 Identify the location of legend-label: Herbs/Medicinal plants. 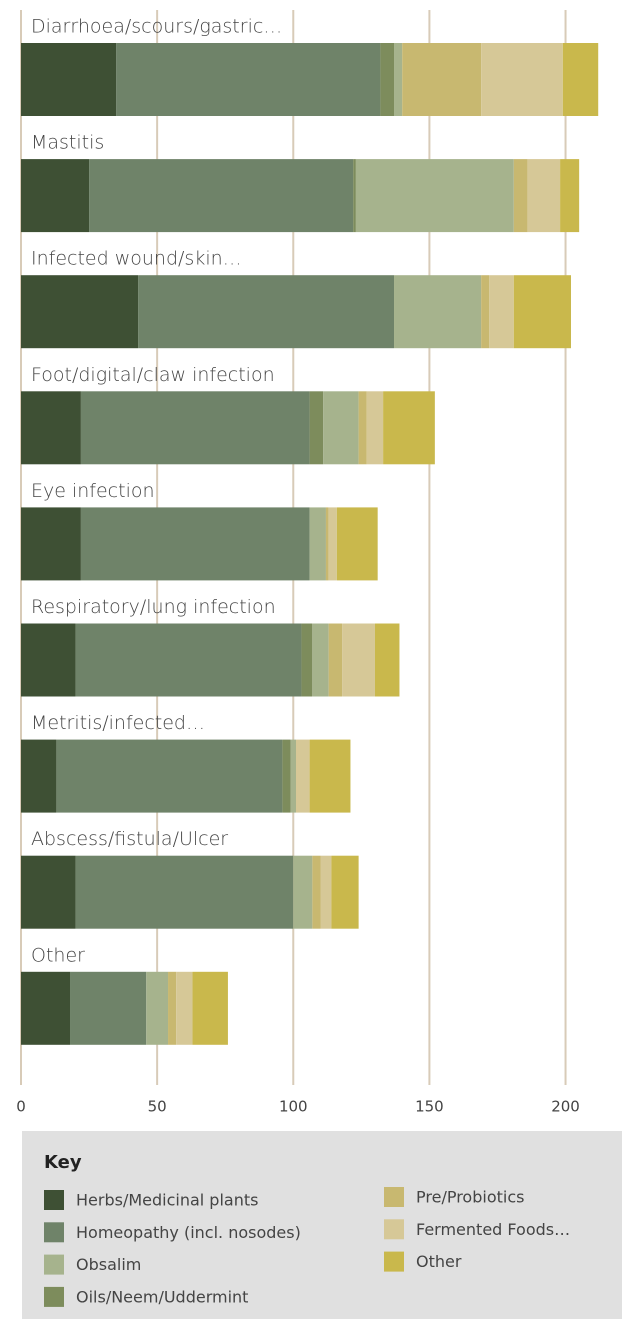
(167, 1200).